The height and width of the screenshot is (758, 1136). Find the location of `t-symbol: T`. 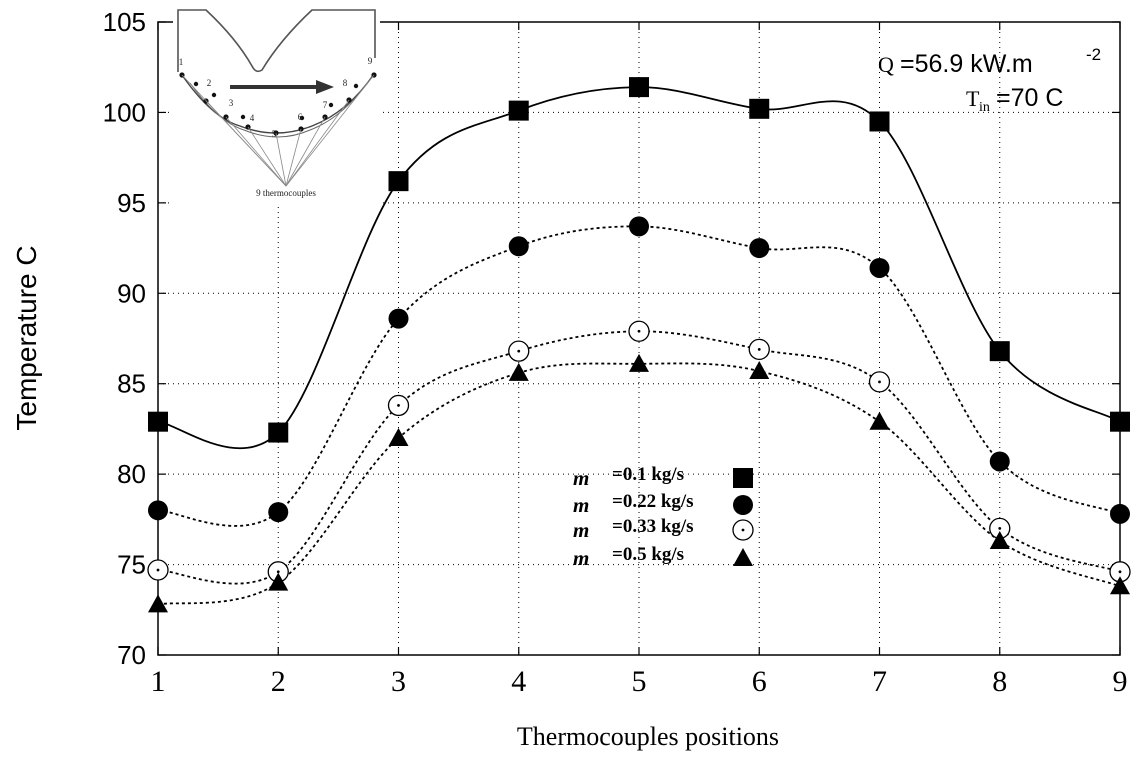

t-symbol: T is located at coordinates (973, 98).